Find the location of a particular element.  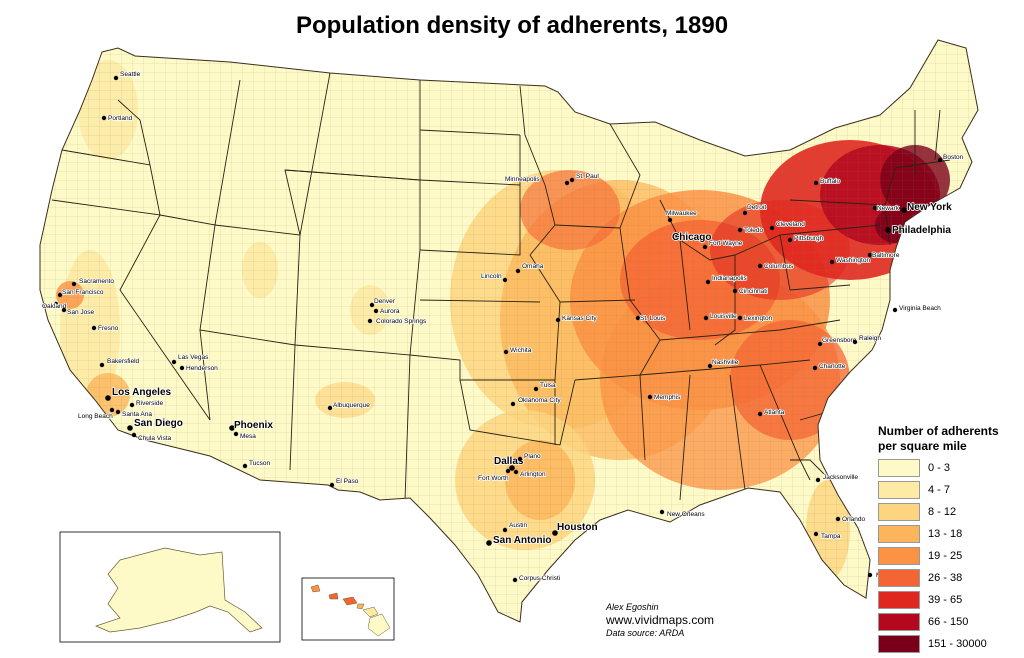

city-san-jose: San Jose is located at coordinates (78, 312).